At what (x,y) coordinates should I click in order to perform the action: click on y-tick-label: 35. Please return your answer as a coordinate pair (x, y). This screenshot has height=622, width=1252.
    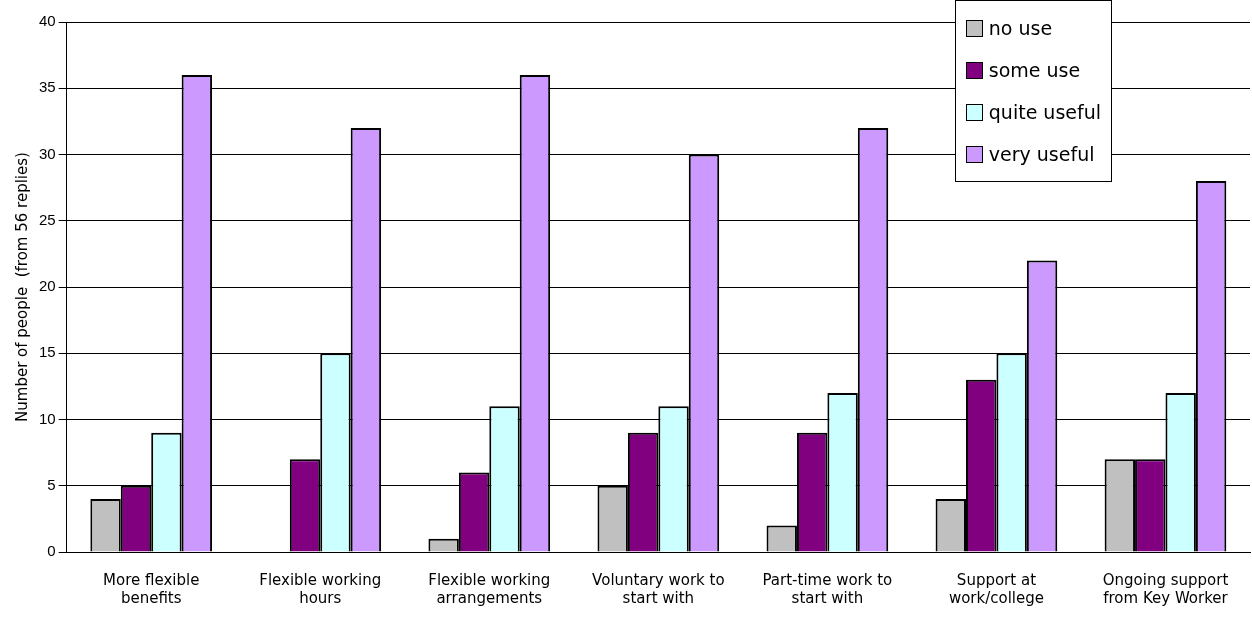
    Looking at the image, I should click on (47, 87).